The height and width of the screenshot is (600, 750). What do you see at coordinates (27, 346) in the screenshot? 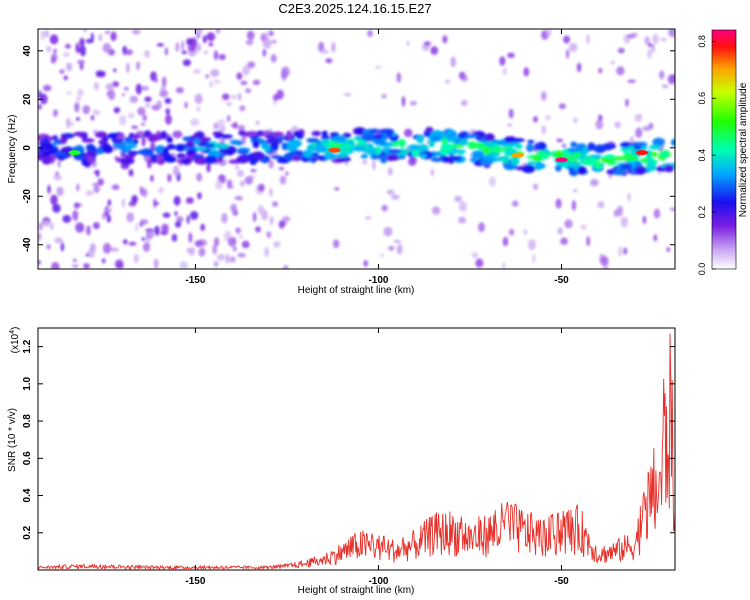
I see `y-tick-label: 1.2` at bounding box center [27, 346].